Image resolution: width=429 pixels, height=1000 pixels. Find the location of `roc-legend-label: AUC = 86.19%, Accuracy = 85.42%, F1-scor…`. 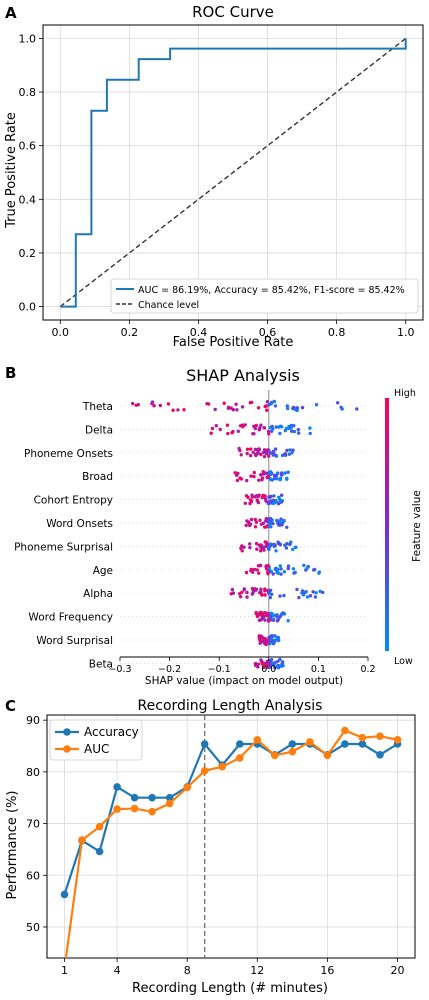

roc-legend-label: AUC = 86.19%, Accuracy = 85.42%, F1-scor… is located at coordinates (271, 290).